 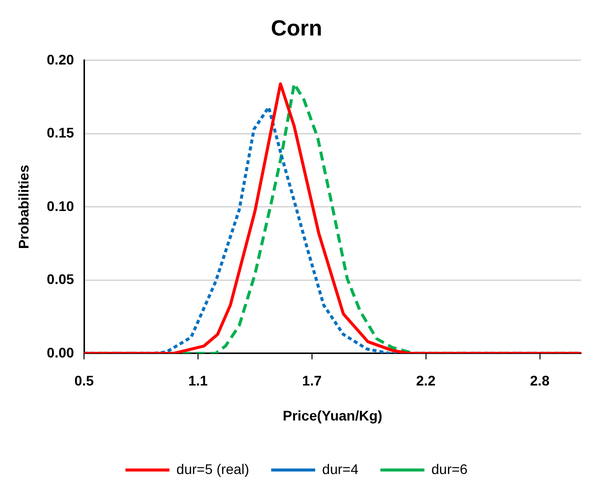 I want to click on y-tick-label: 0.15, so click(x=60, y=132).